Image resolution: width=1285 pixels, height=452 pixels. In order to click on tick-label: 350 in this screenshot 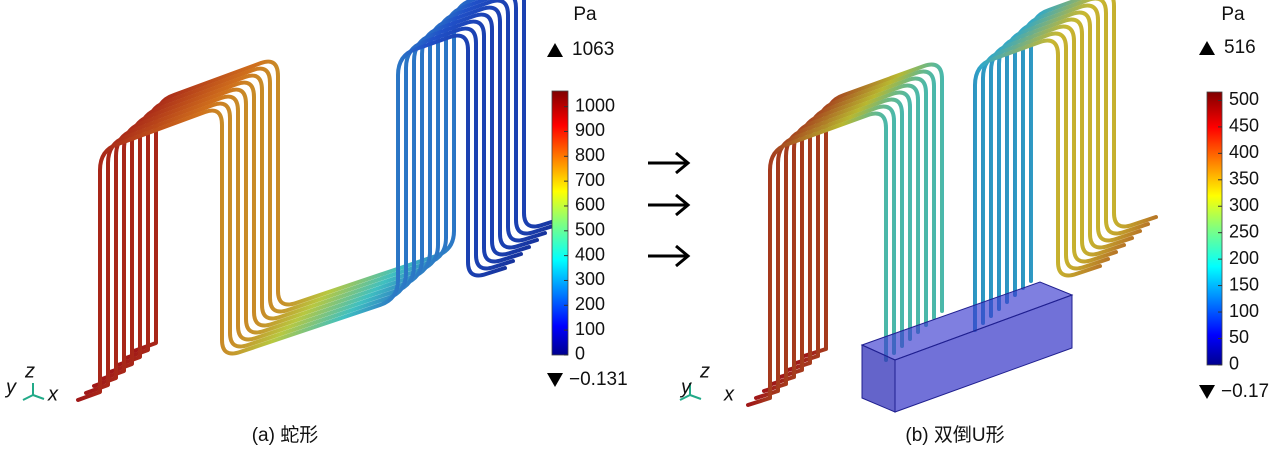, I will do `click(1244, 179)`.